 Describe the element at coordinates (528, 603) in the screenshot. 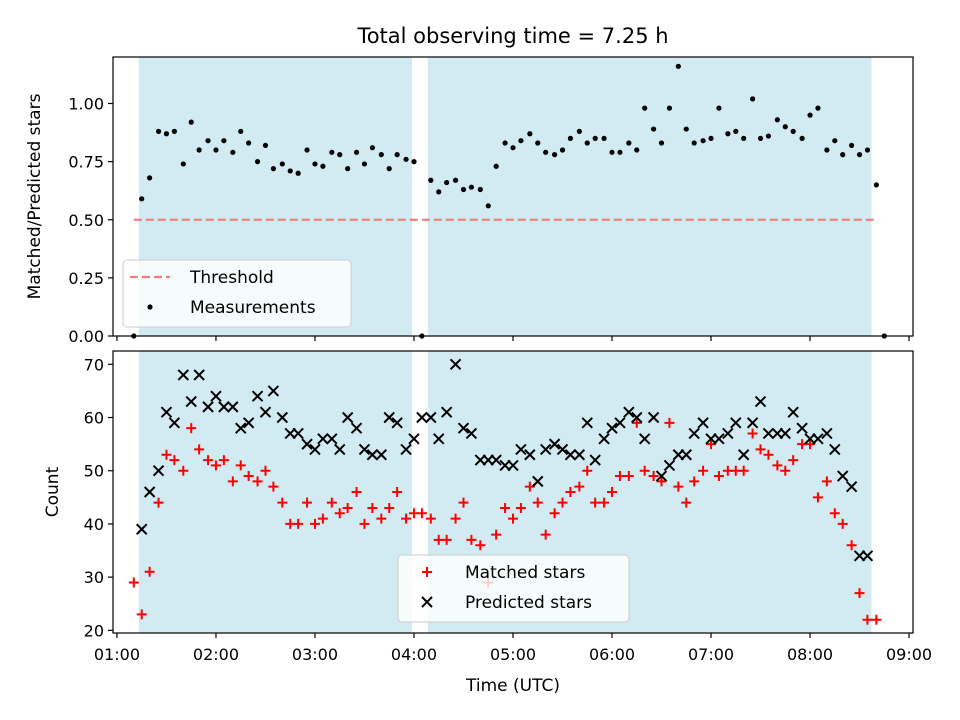

I see `legend-label: Predicted stars` at that location.